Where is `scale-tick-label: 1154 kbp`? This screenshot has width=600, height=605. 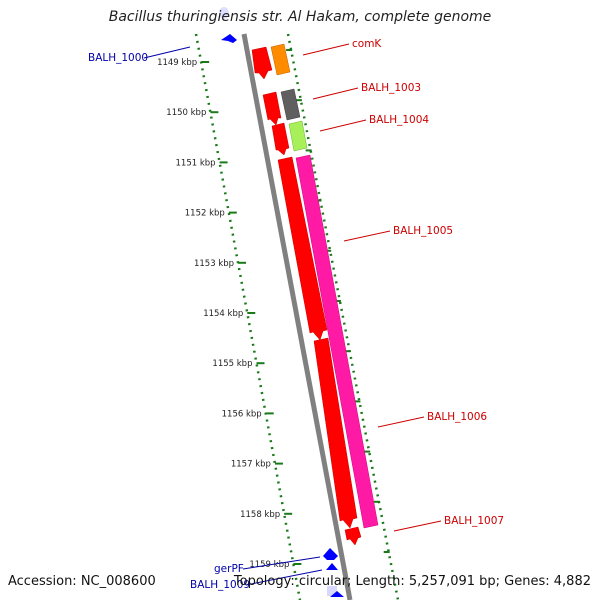 scale-tick-label: 1154 kbp is located at coordinates (223, 314).